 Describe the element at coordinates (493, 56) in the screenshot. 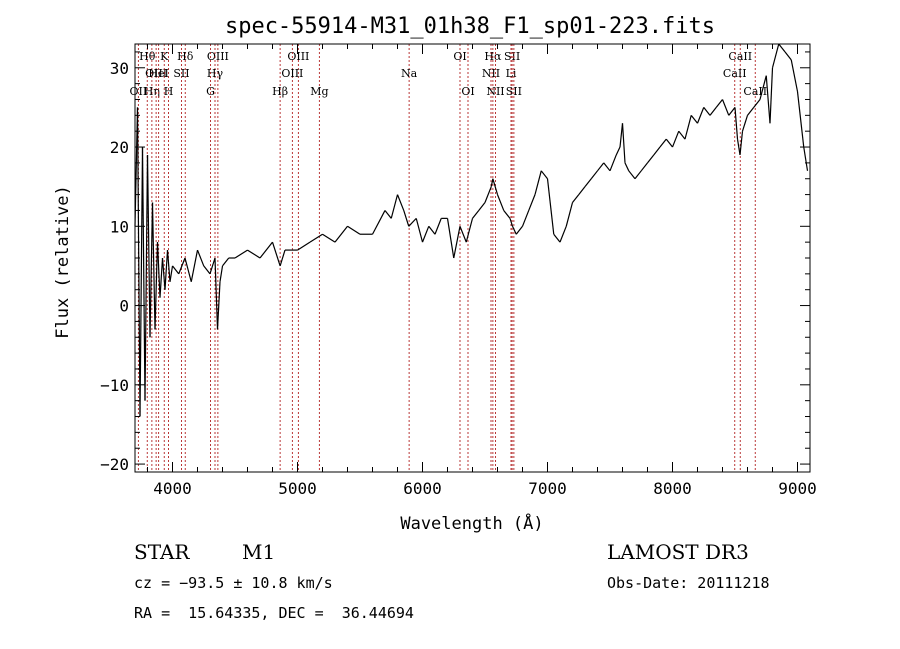

I see `line-label-19: Hα` at that location.